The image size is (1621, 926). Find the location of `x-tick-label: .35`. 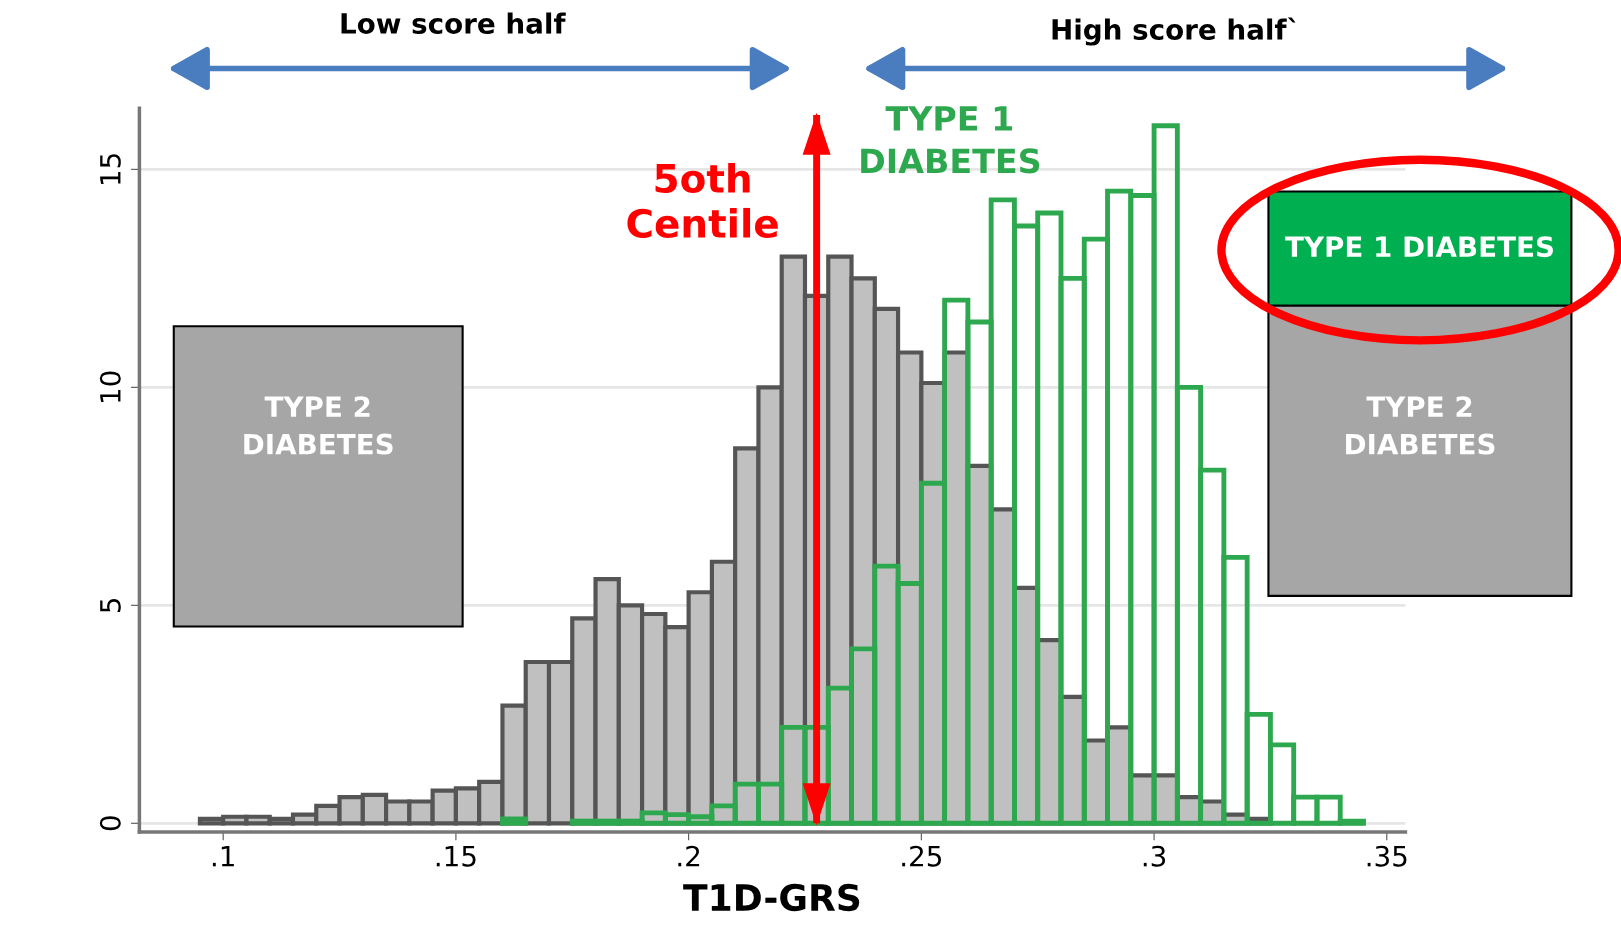

x-tick-label: .35 is located at coordinates (1387, 856).